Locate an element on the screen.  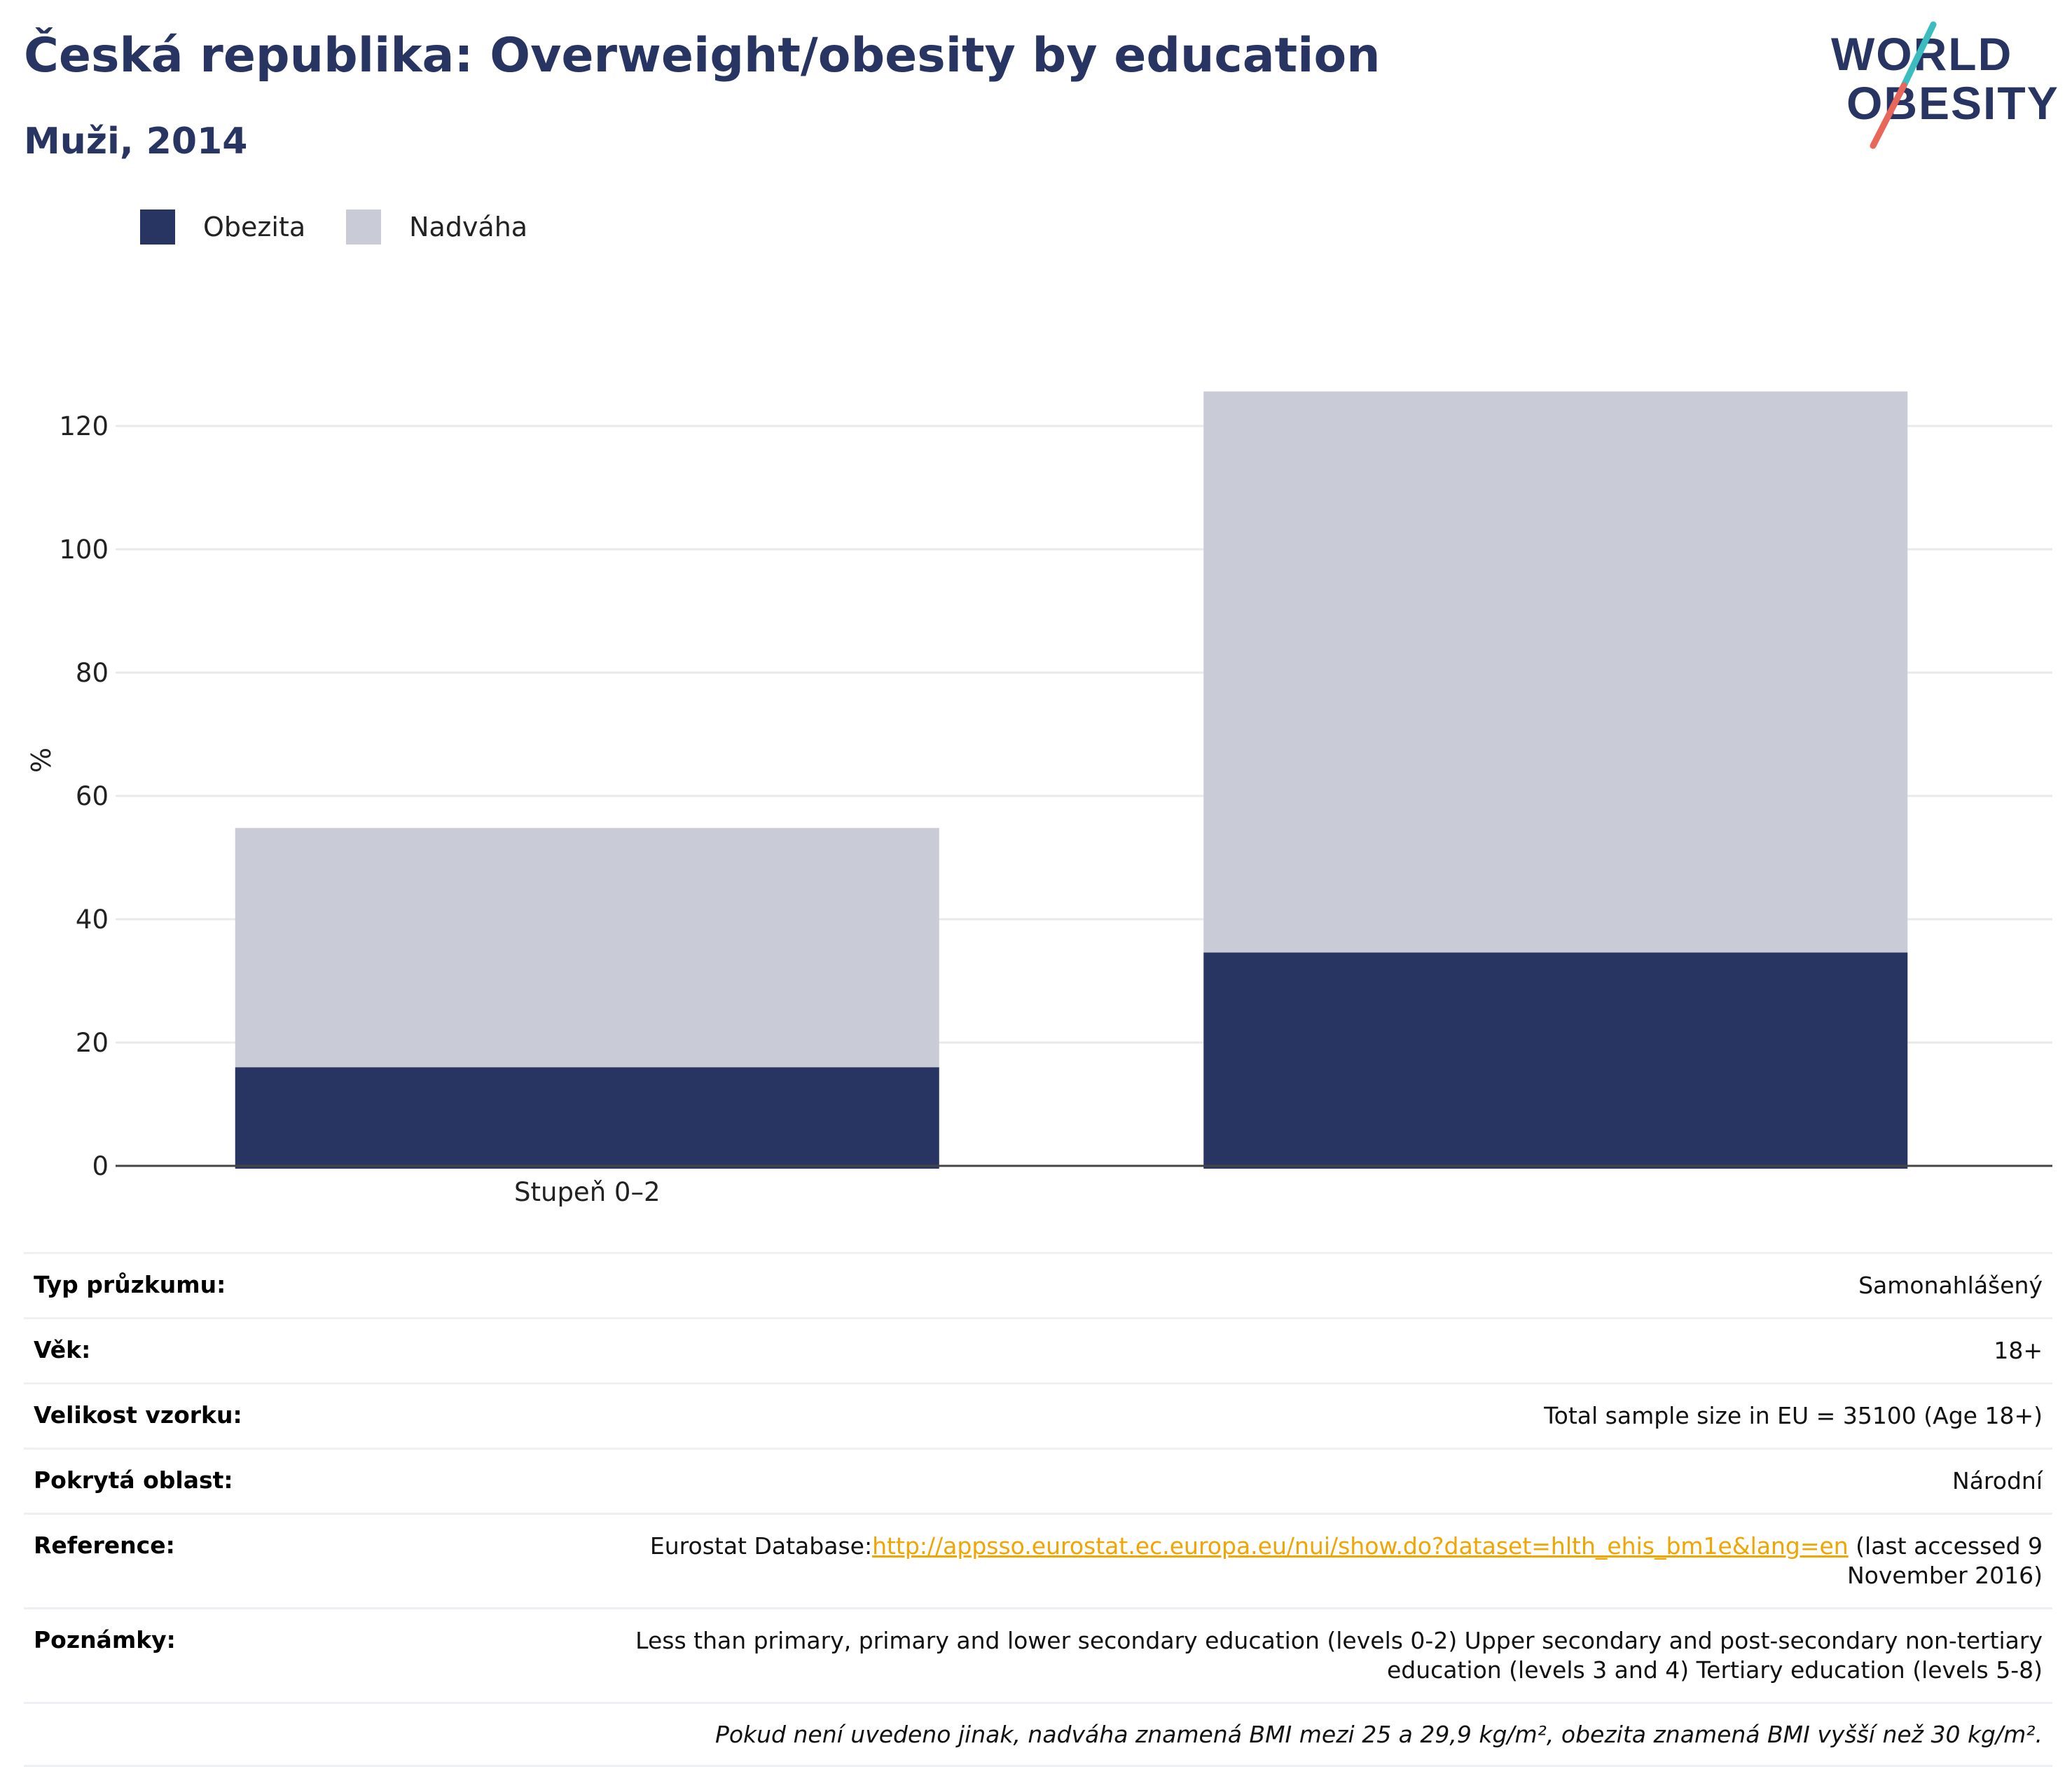
y-axis-label: % is located at coordinates (42, 760).